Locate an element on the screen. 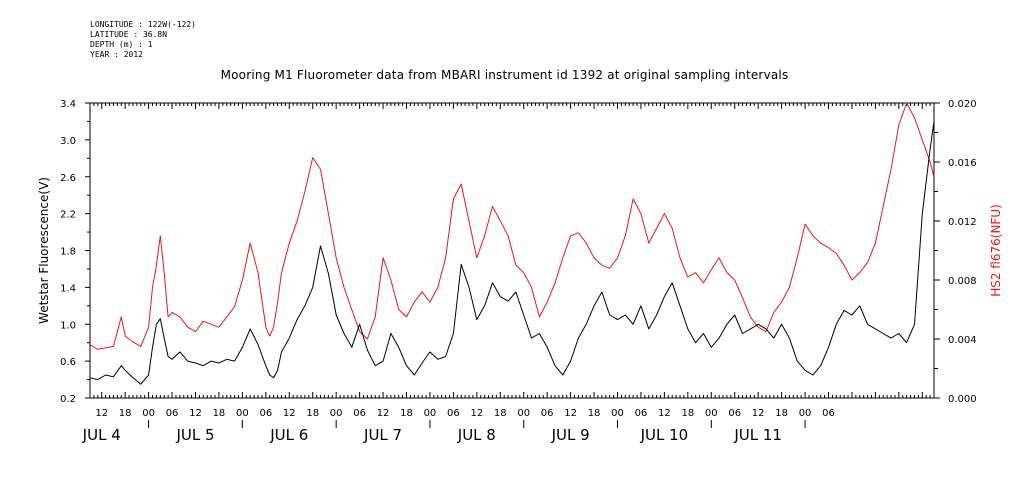  left-tick-label: 2.2 is located at coordinates (68, 215).